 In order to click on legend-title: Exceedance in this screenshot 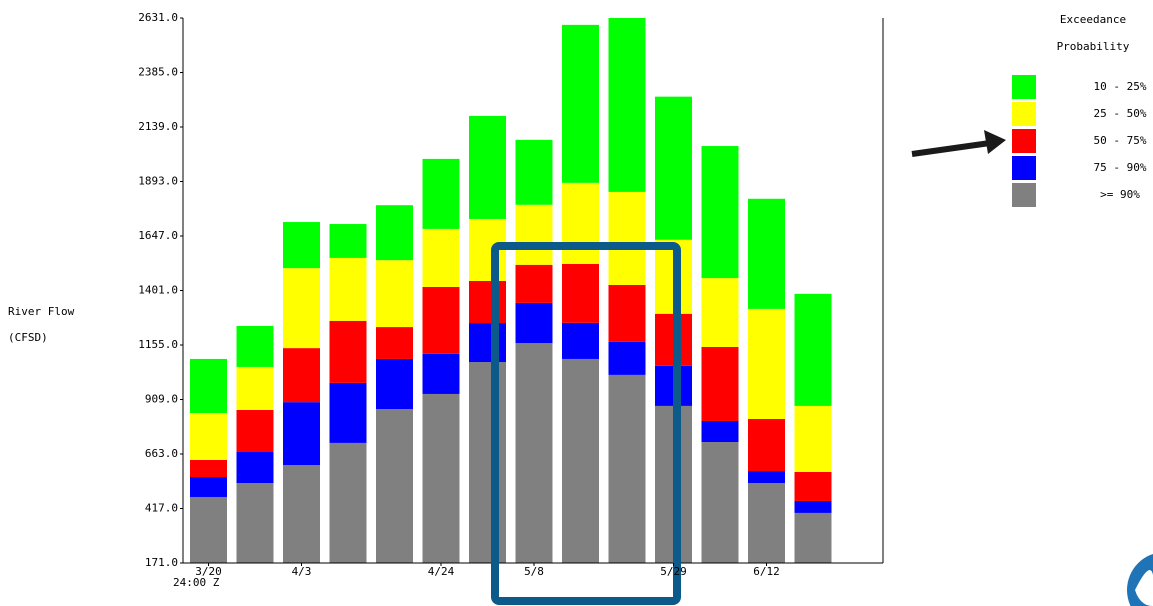, I will do `click(1093, 19)`.